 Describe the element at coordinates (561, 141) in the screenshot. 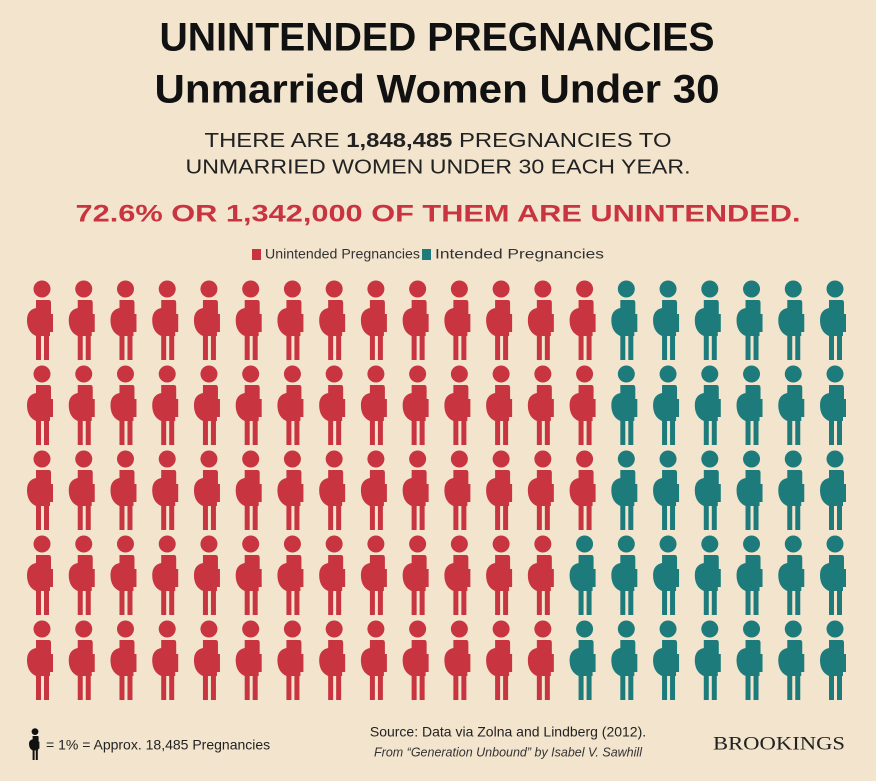

I see `intro-text: PREGNANCIES TO` at that location.